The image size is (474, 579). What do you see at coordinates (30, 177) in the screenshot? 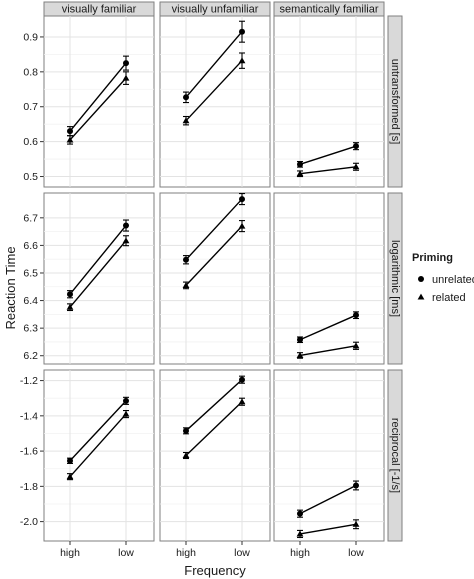
I see `y-tick-label: 0.5` at bounding box center [30, 177].